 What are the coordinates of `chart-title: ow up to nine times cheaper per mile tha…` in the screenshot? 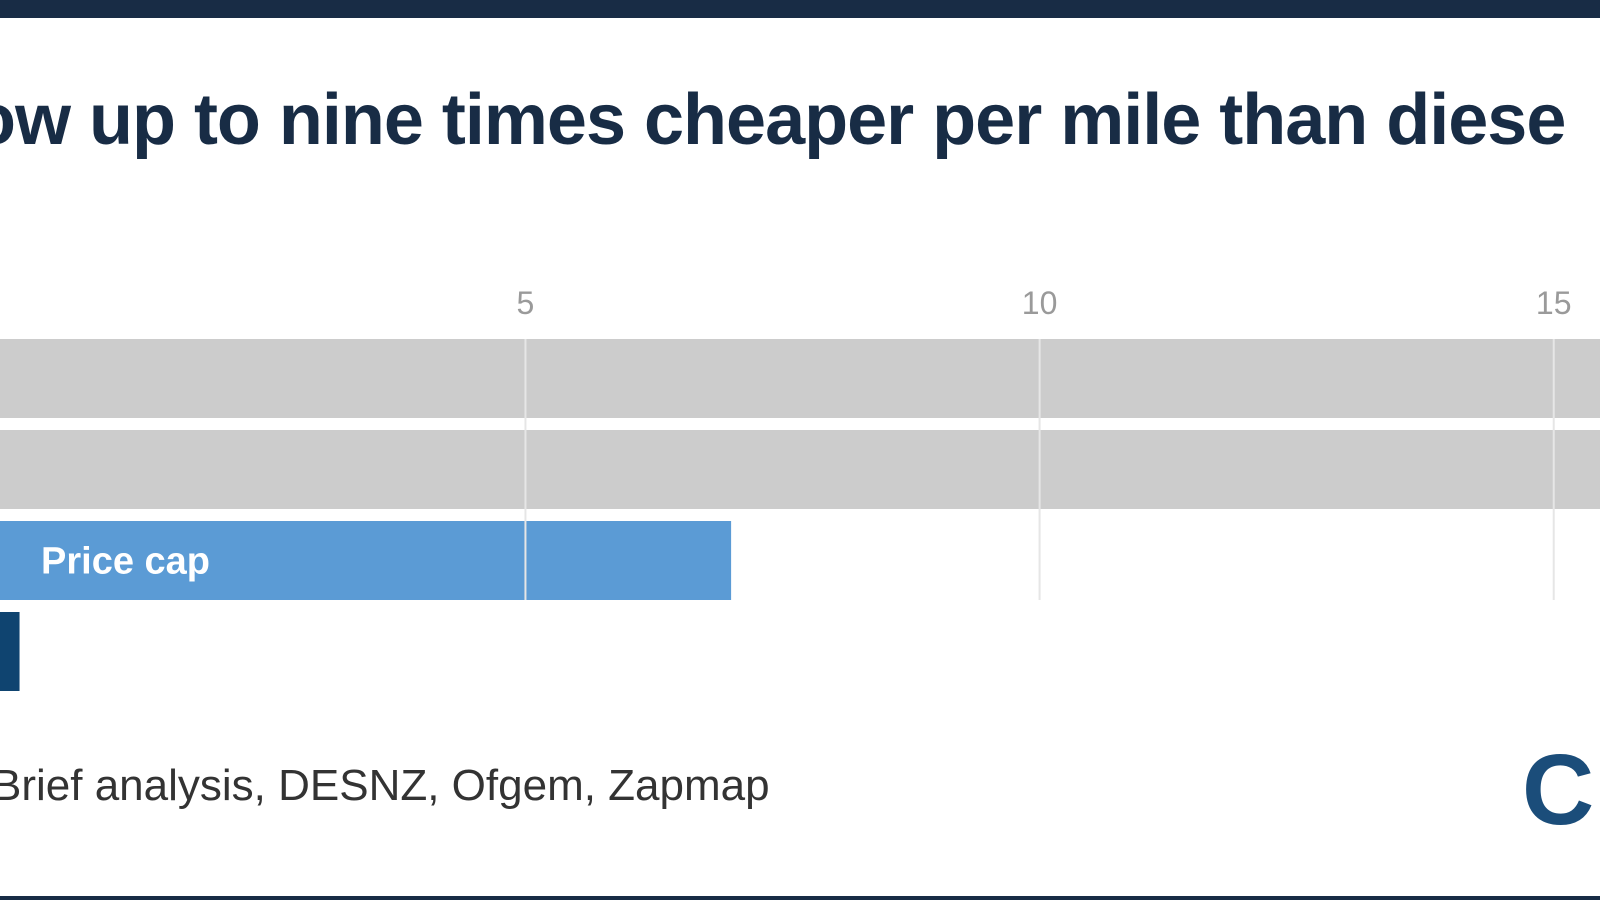 It's located at (783, 120).